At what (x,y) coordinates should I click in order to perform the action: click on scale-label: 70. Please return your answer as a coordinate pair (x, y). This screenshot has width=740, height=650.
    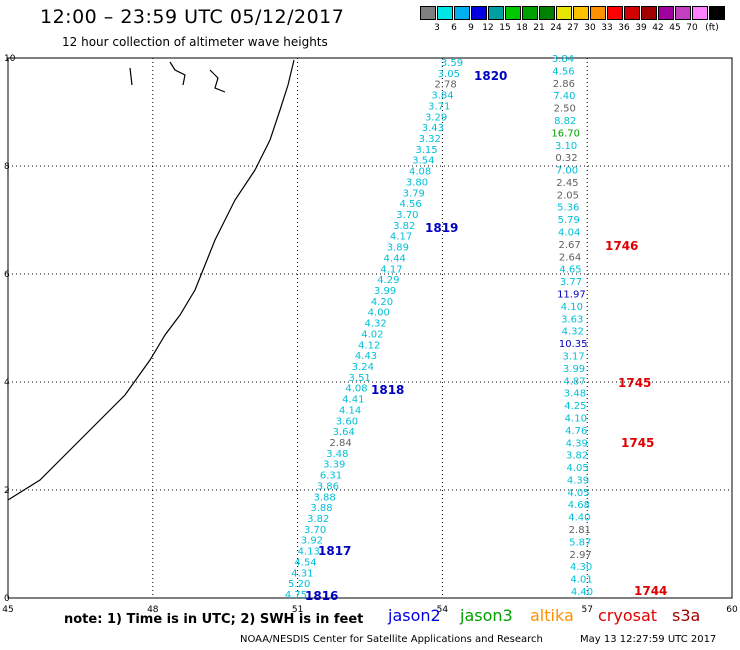
    Looking at the image, I should click on (692, 28).